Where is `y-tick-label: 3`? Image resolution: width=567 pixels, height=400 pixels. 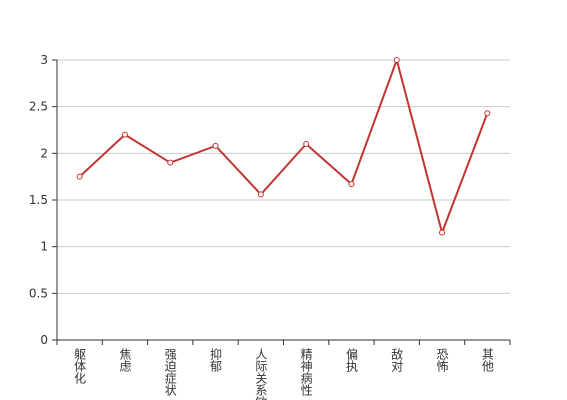
y-tick-label: 3 is located at coordinates (44, 60).